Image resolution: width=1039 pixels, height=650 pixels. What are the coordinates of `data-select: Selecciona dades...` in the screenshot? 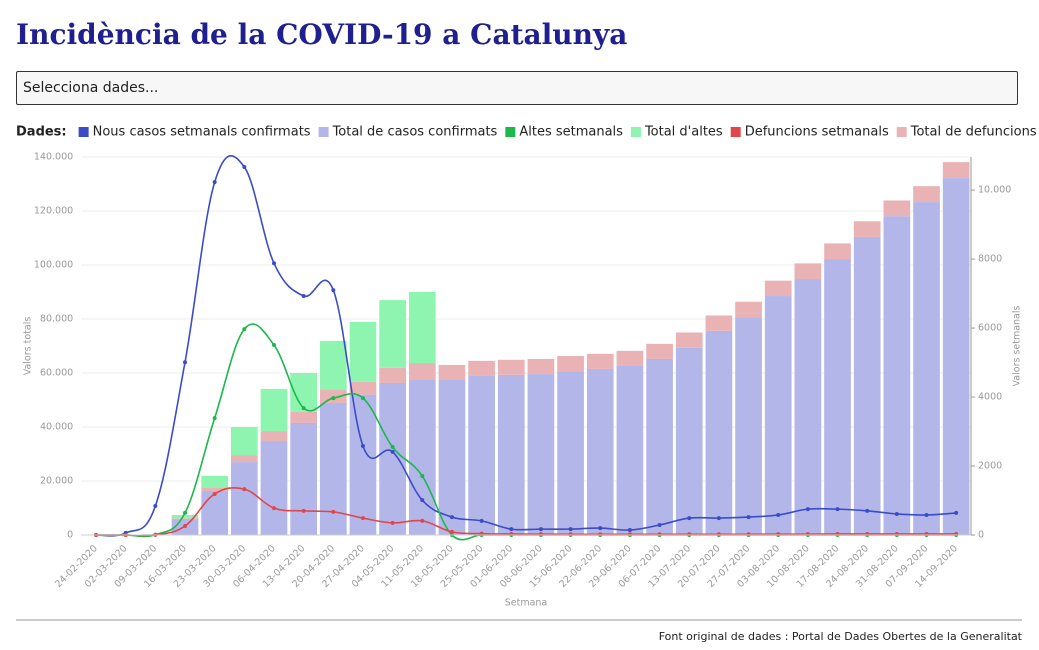 It's located at (517, 88).